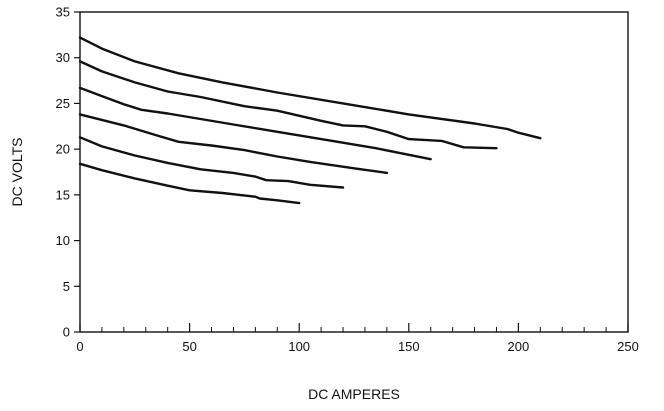 Image resolution: width=664 pixels, height=411 pixels. I want to click on y-tick-label: 15, so click(63, 194).